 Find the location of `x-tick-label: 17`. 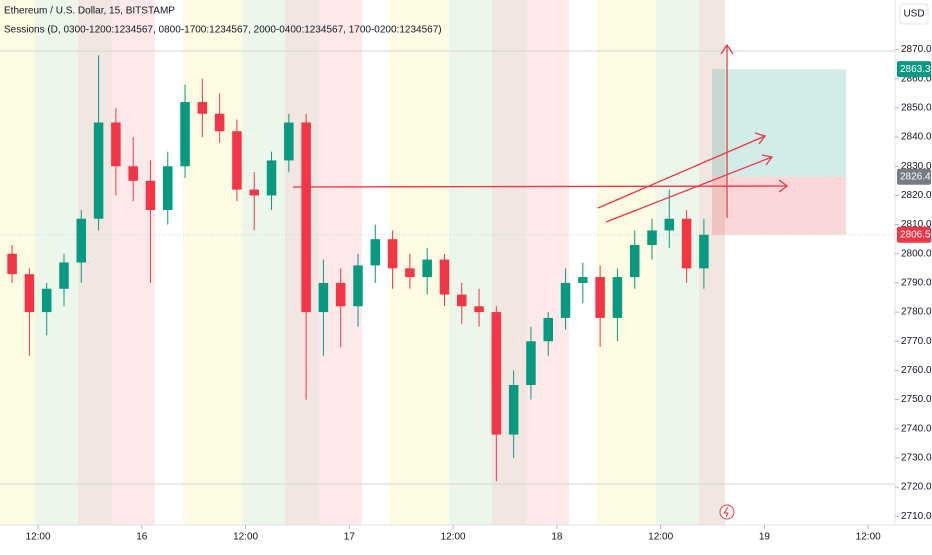

x-tick-label: 17 is located at coordinates (350, 537).